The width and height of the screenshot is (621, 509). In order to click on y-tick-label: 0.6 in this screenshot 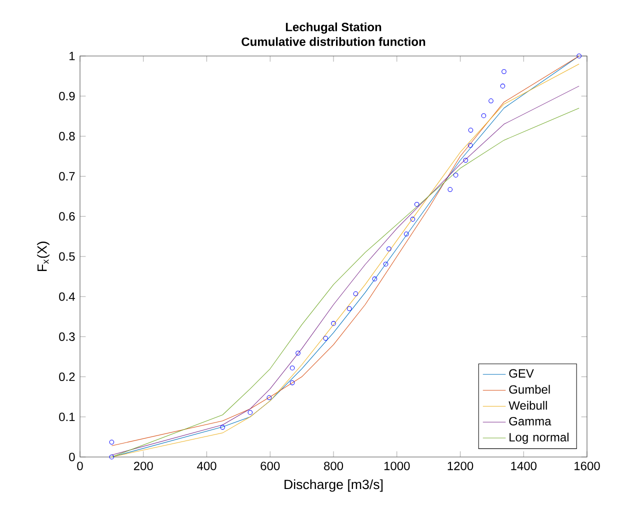, I will do `click(67, 216)`.